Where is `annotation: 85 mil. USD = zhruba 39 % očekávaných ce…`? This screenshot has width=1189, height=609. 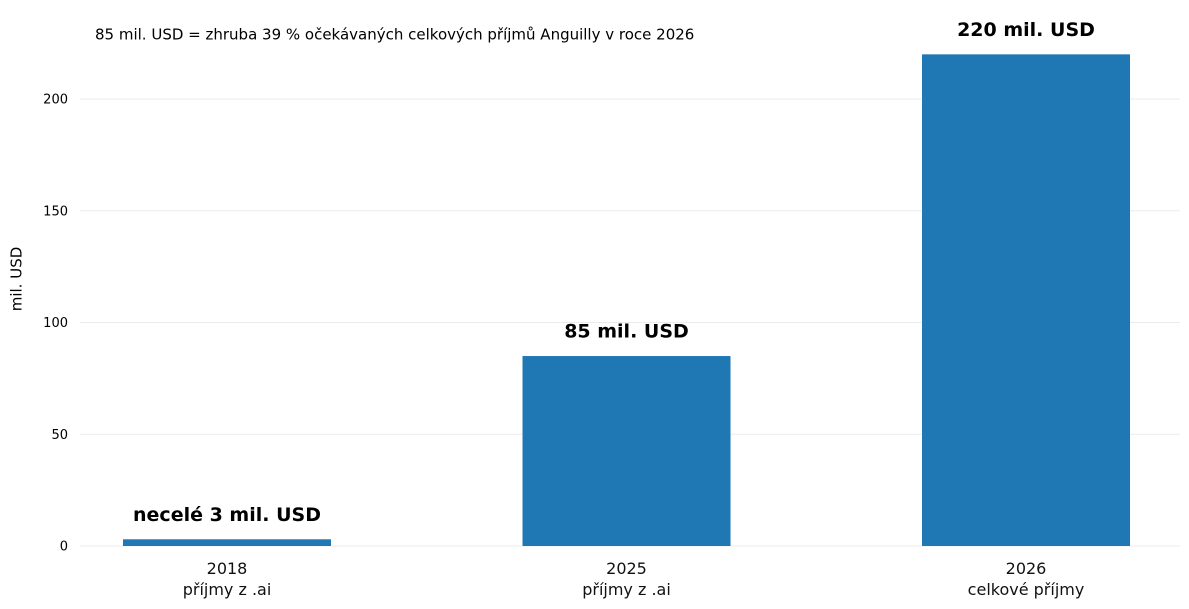 annotation: 85 mil. USD = zhruba 39 % očekávaných ce… is located at coordinates (394, 35).